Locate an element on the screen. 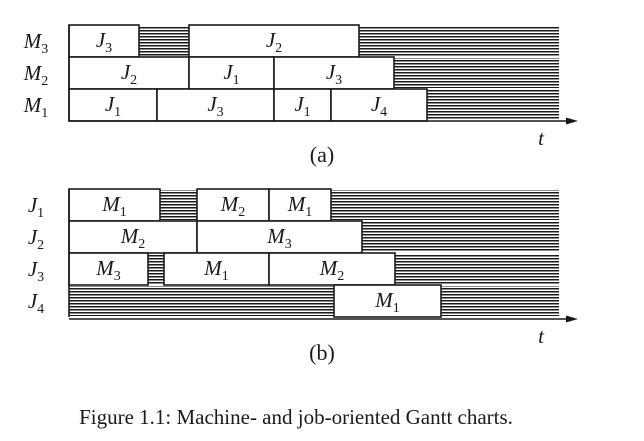  task-label: J4 is located at coordinates (379, 106).